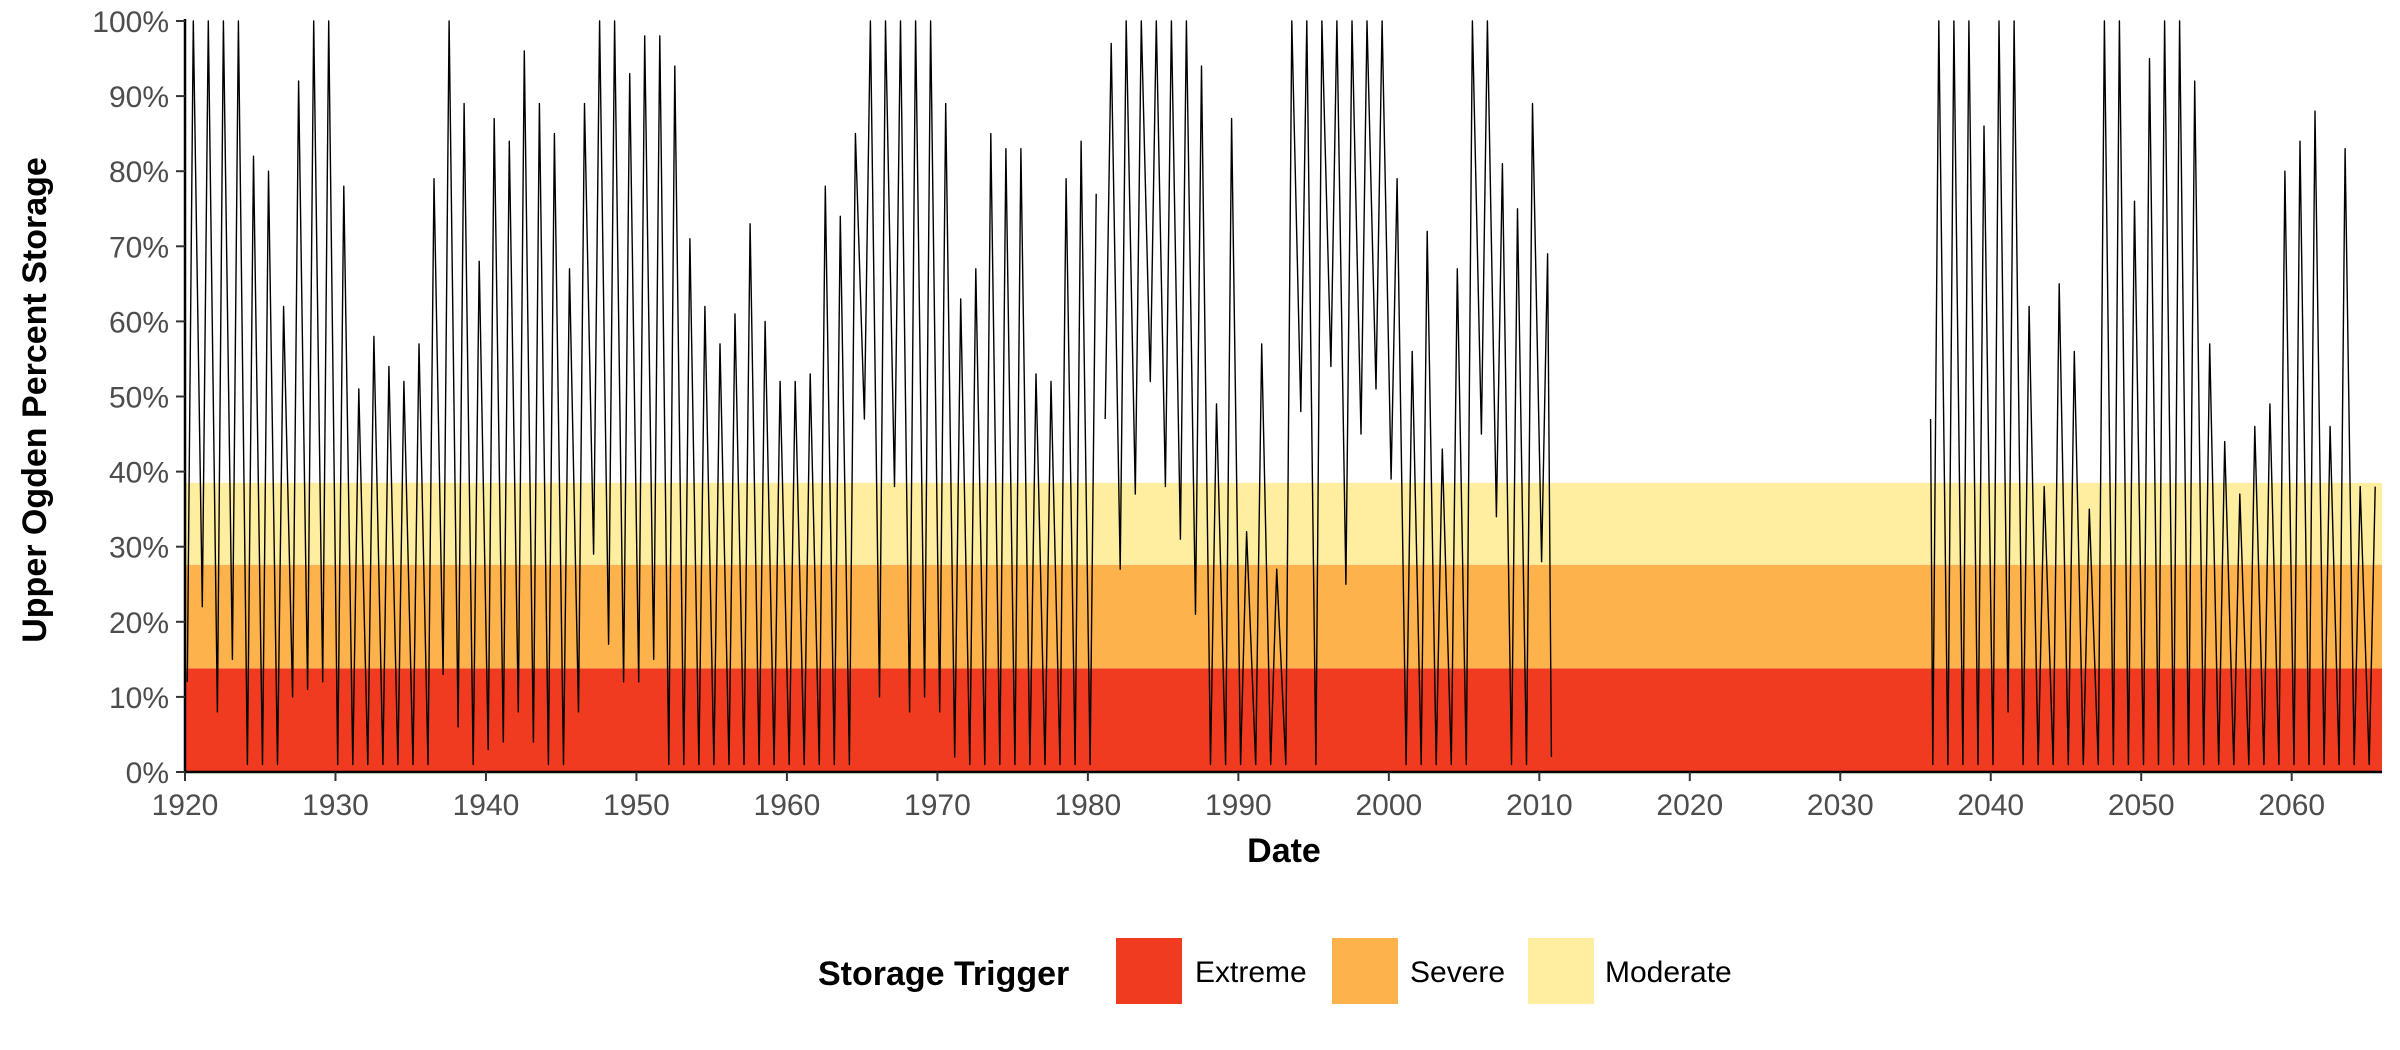 The height and width of the screenshot is (1050, 2400). I want to click on legend: Storage Trigger Extreme Severe Moderate, so click(1275, 971).